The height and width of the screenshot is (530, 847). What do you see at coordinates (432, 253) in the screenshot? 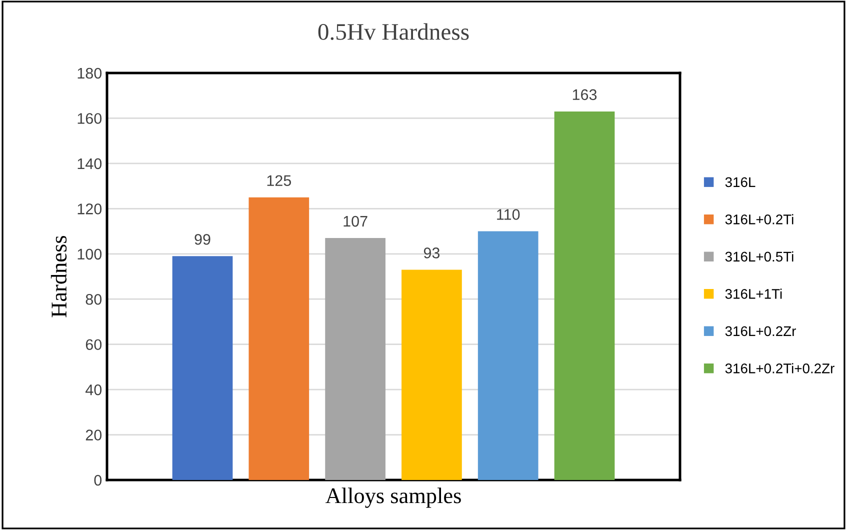
I see `data-label: 93` at bounding box center [432, 253].